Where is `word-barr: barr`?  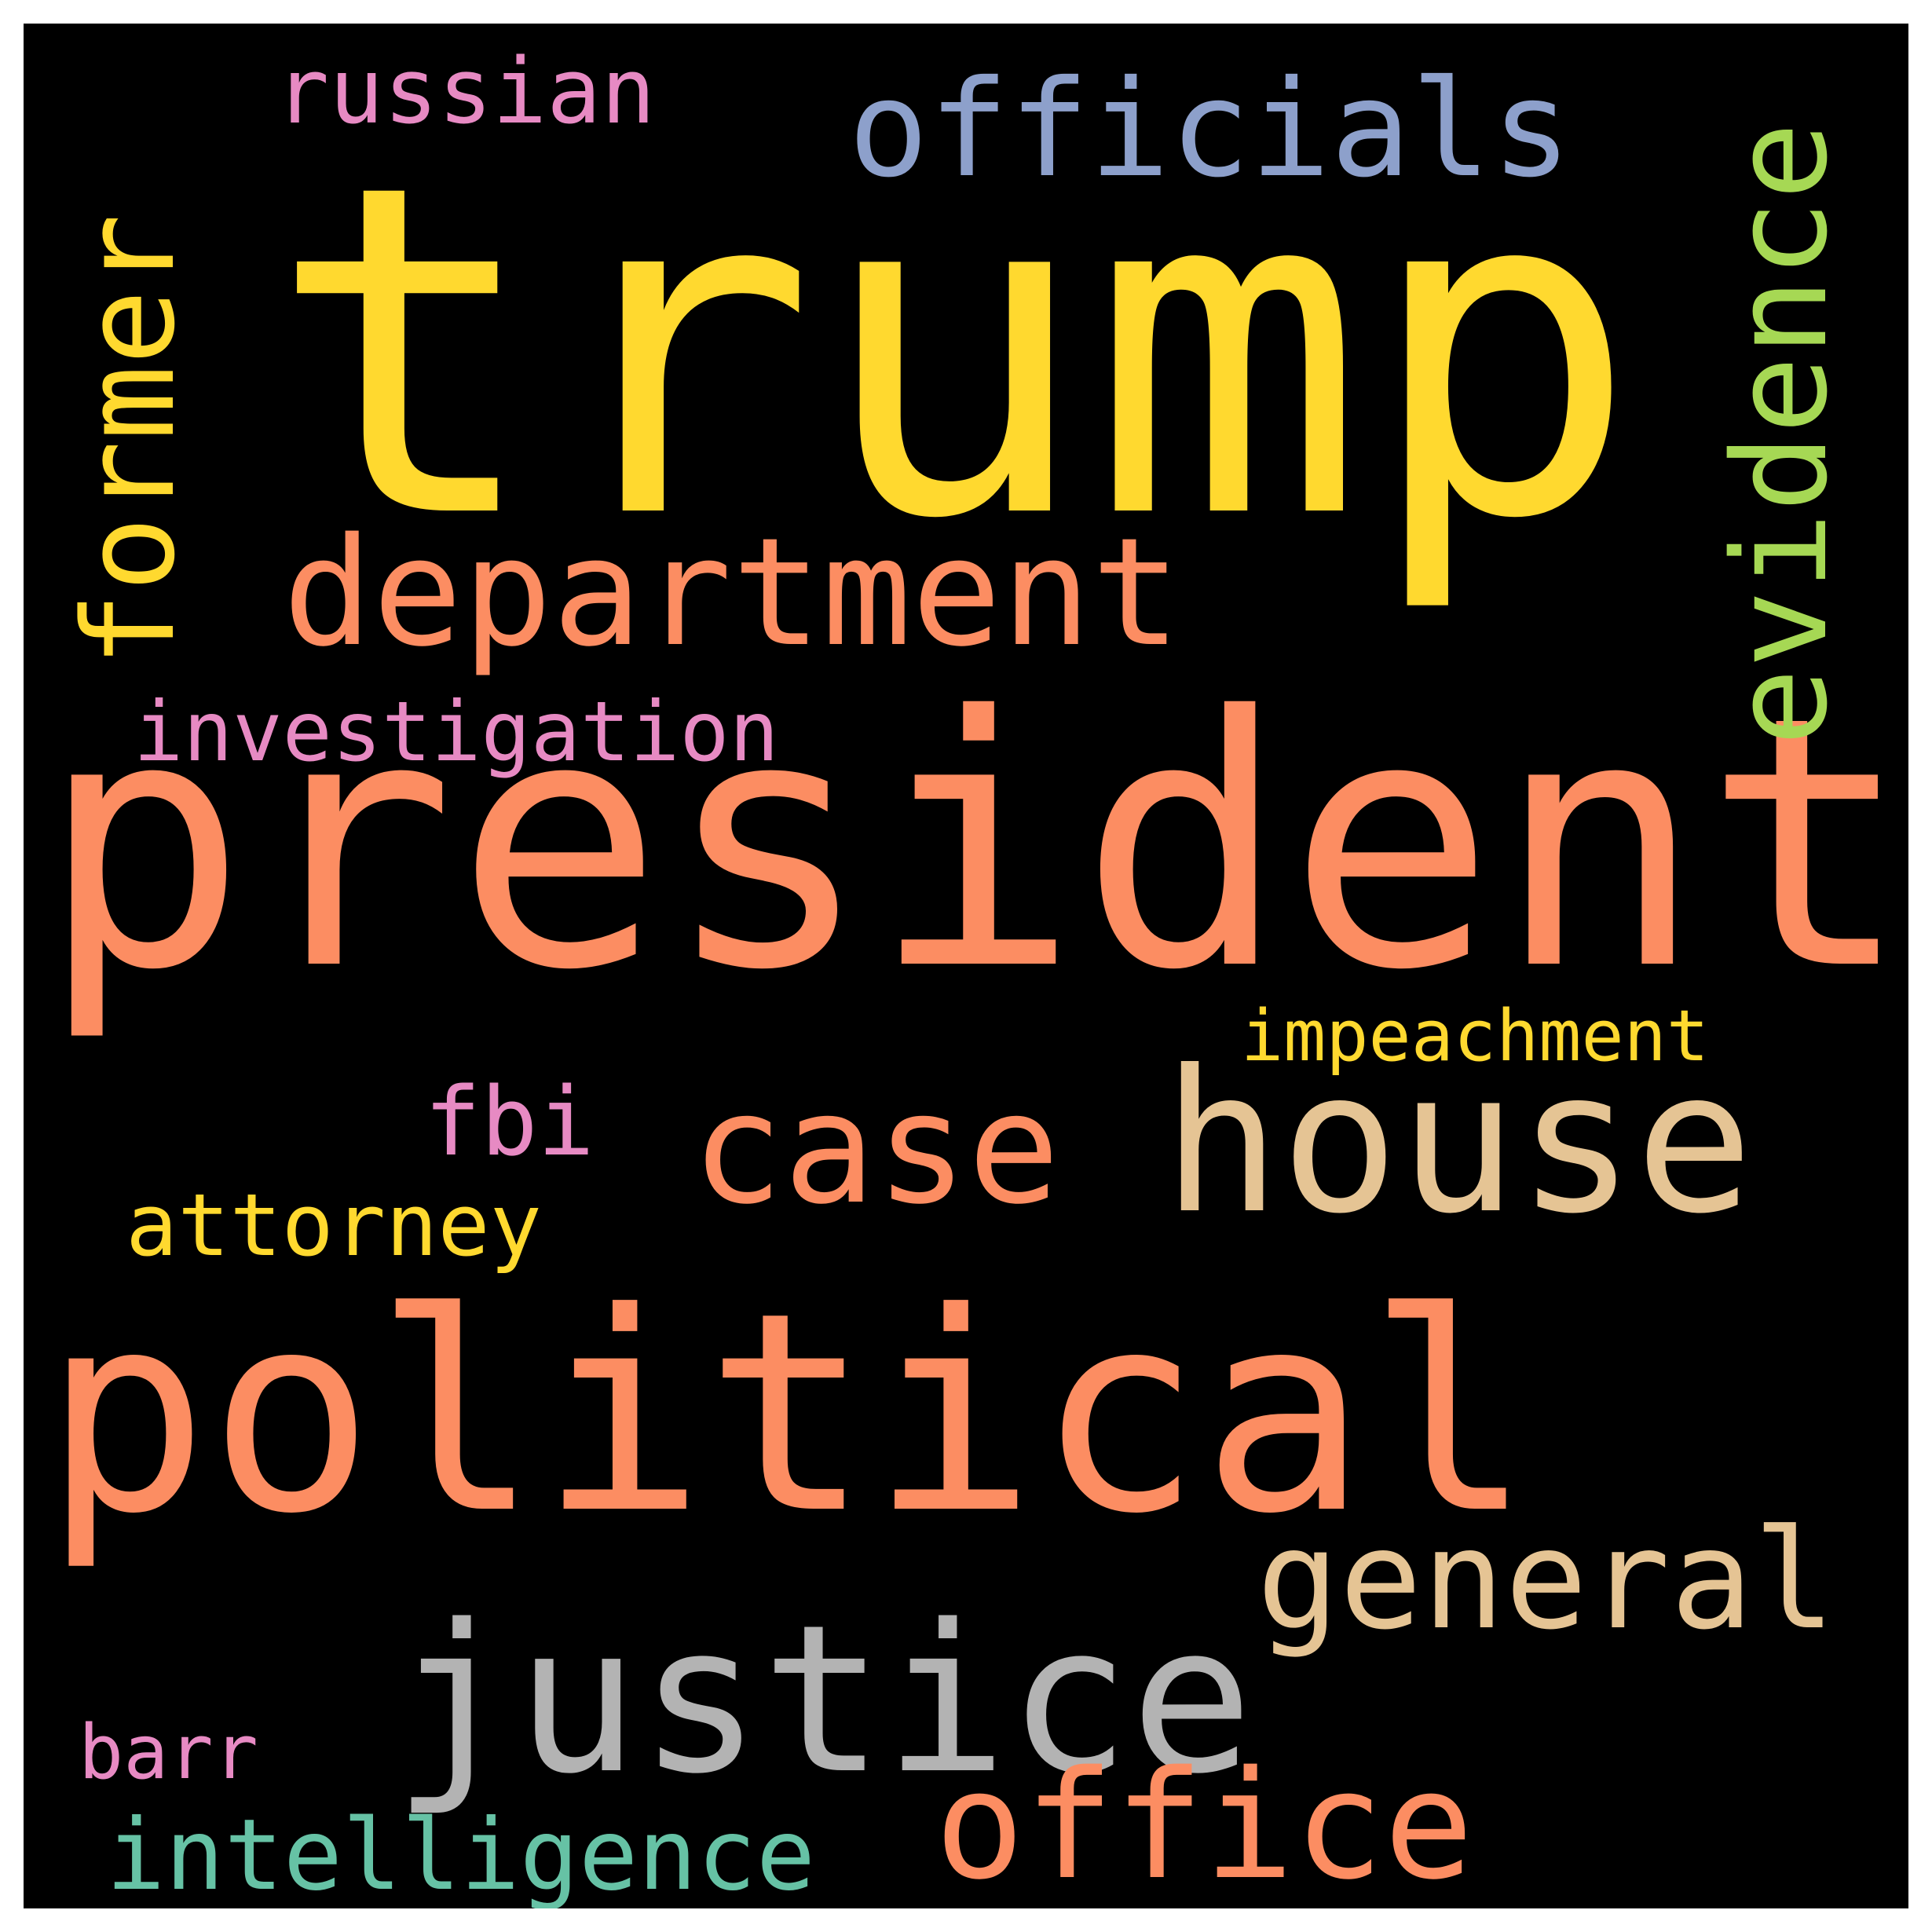
word-barr: barr is located at coordinates (169, 1753).